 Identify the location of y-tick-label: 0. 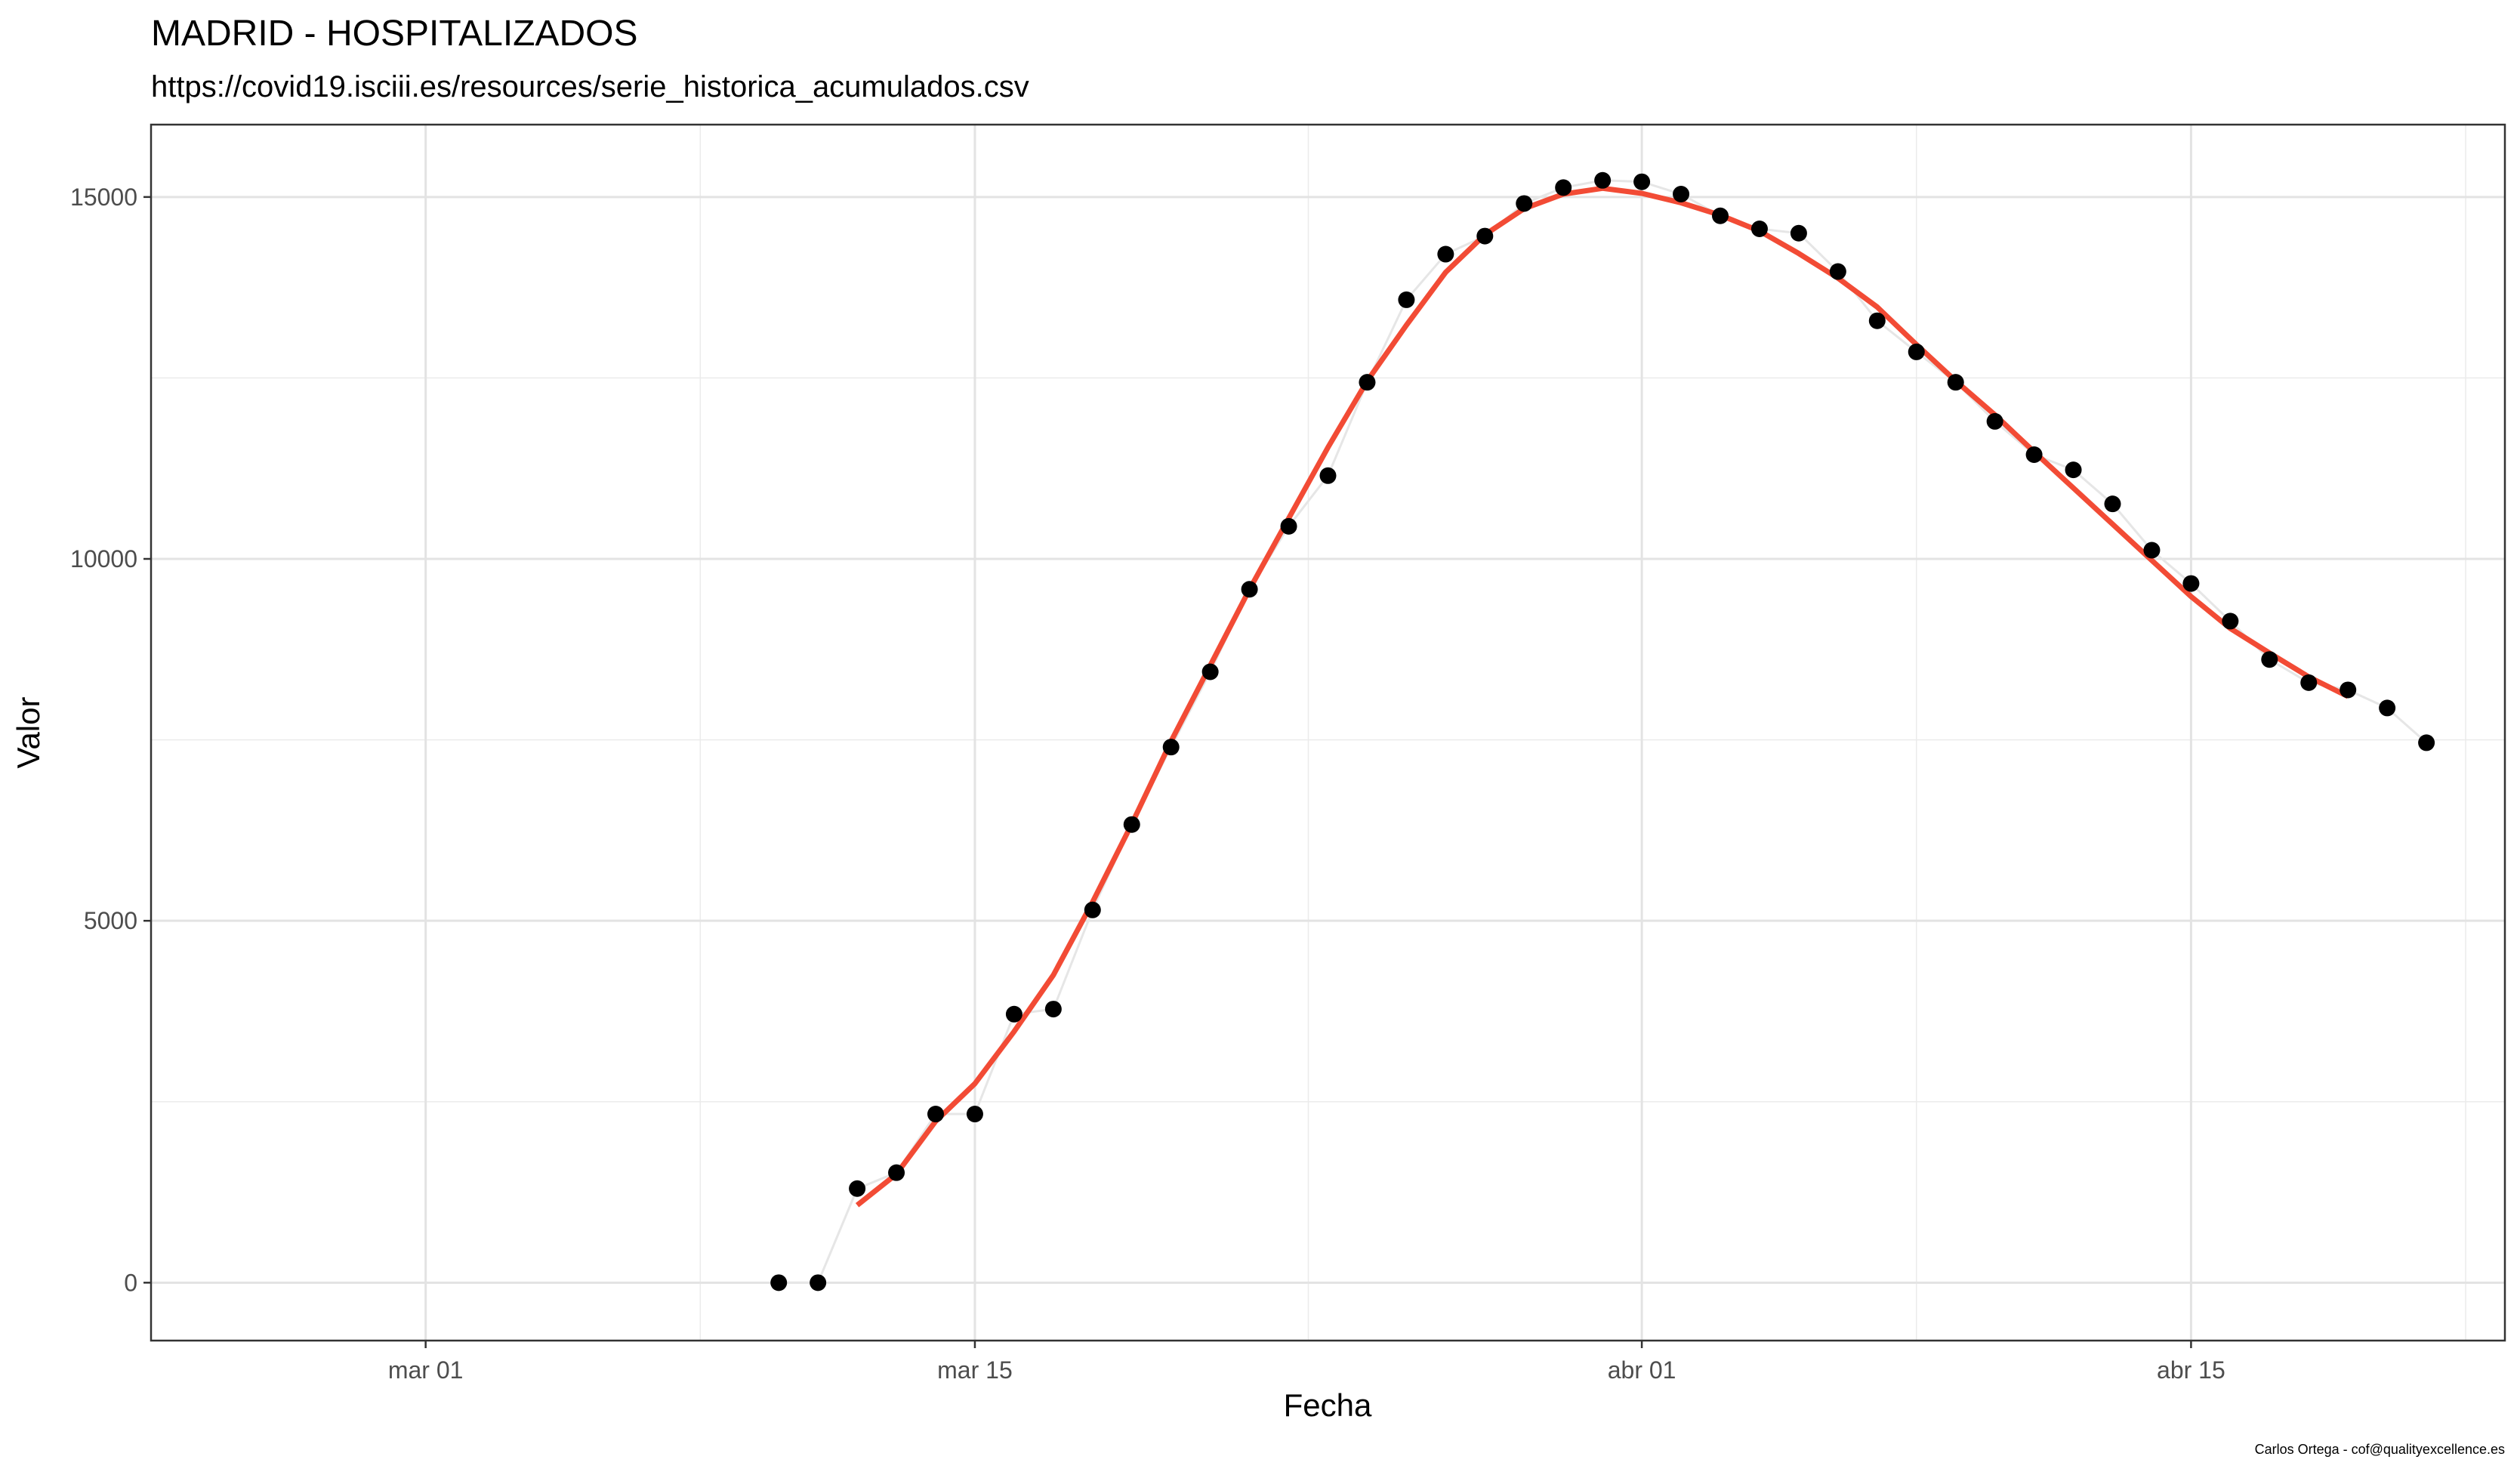
(130, 1282).